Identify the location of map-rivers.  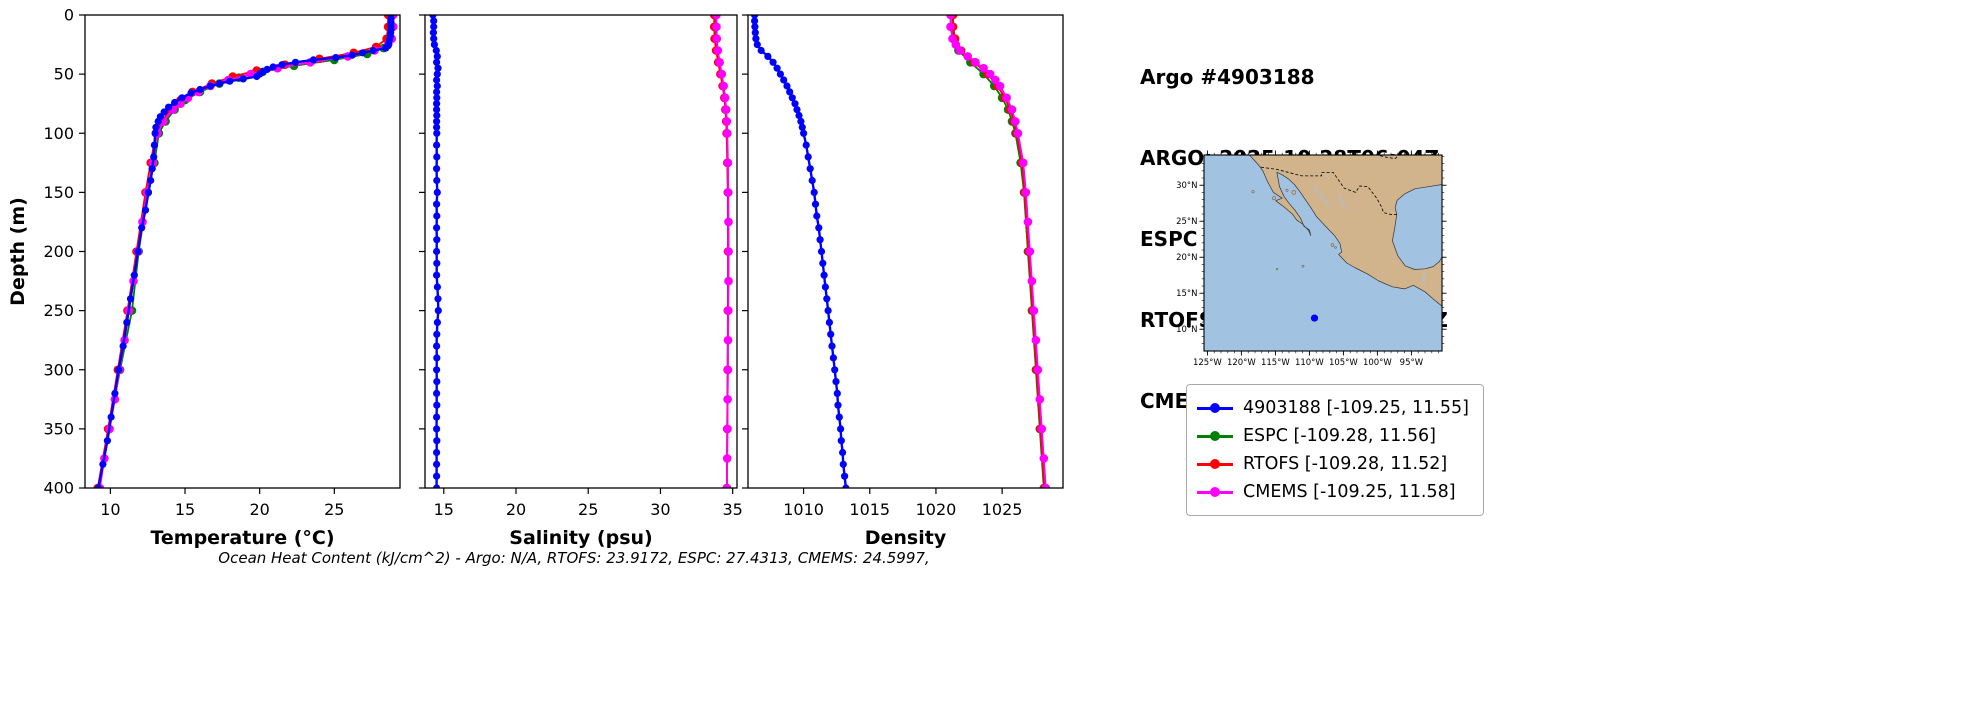
(1370, 235).